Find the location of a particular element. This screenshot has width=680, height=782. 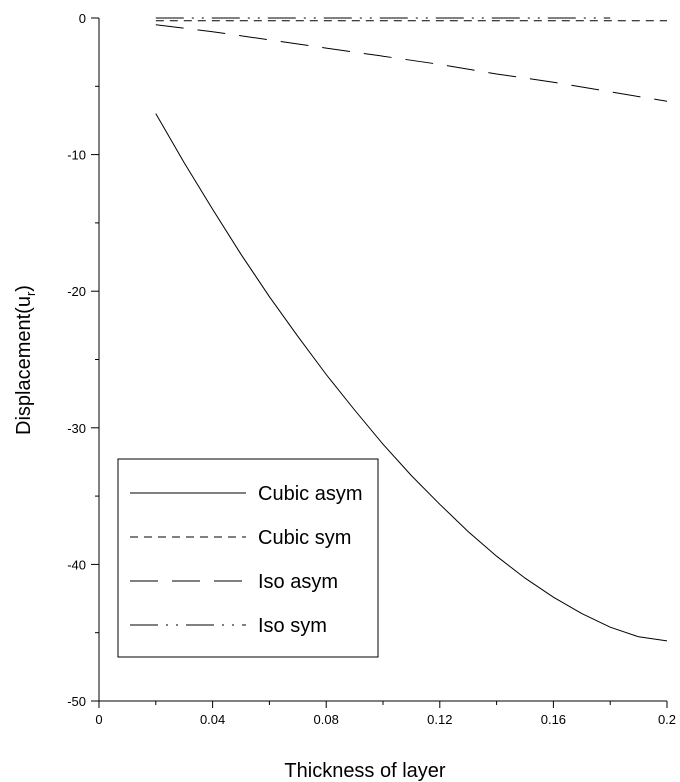

x-tick-label: 0 is located at coordinates (98, 719).